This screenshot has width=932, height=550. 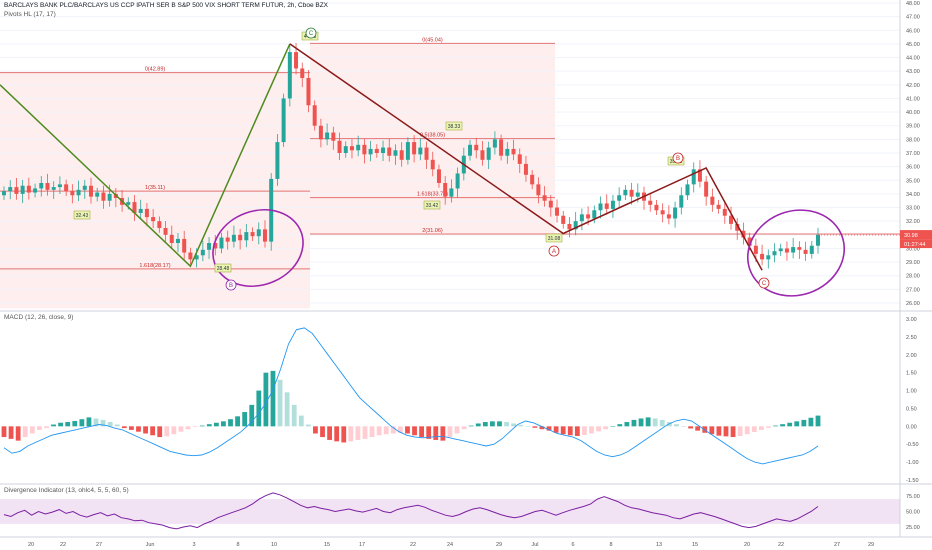 I want to click on macd-label: MACD (12, 26, close, 9), so click(x=39, y=317).